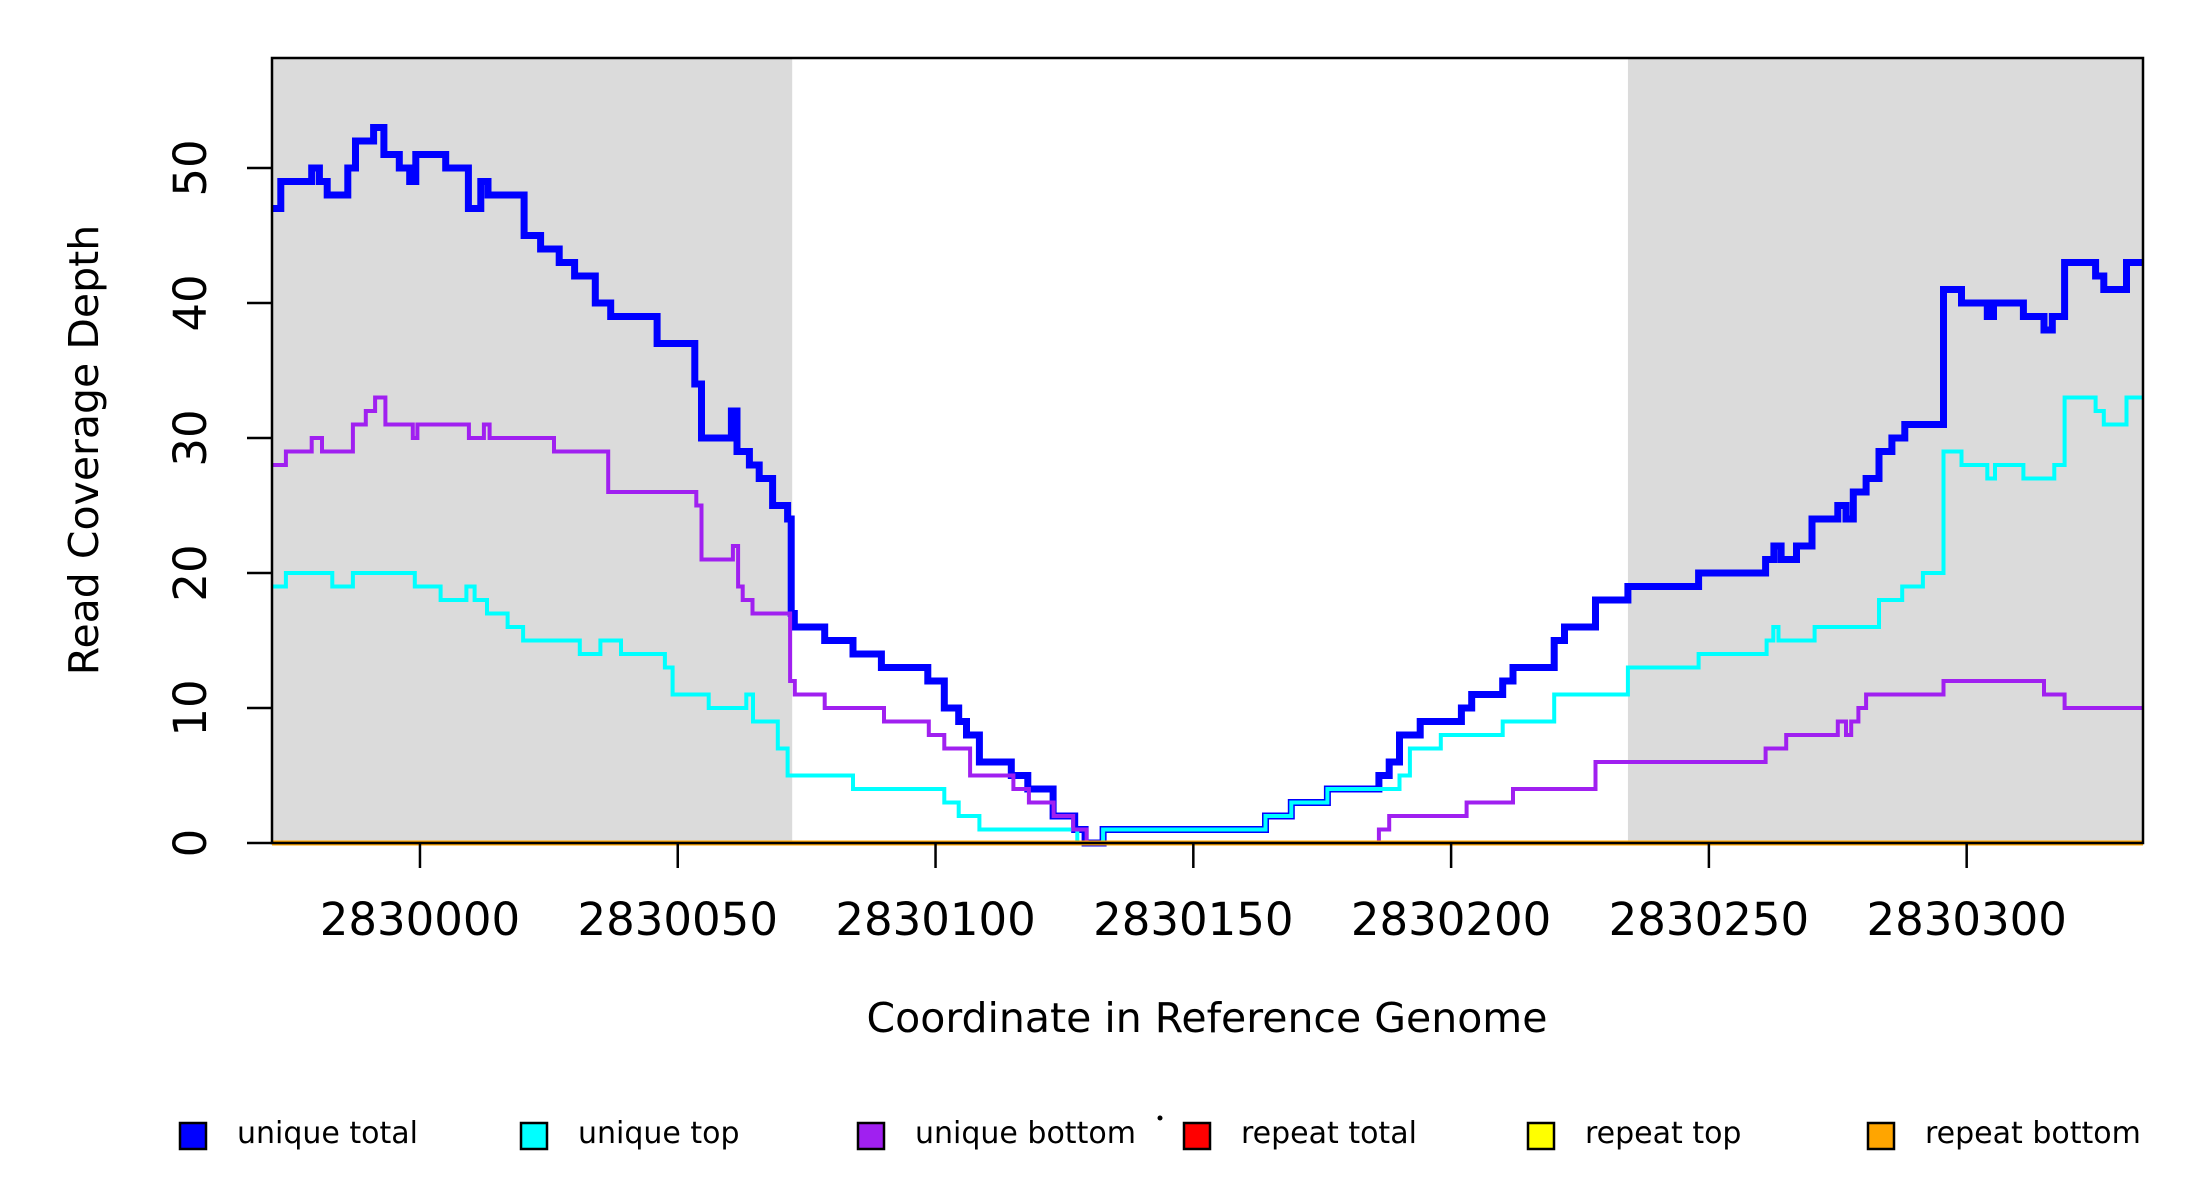 Image resolution: width=2200 pixels, height=1200 pixels. I want to click on y-axis: 0 10 20 30 40 50, so click(218, 498).